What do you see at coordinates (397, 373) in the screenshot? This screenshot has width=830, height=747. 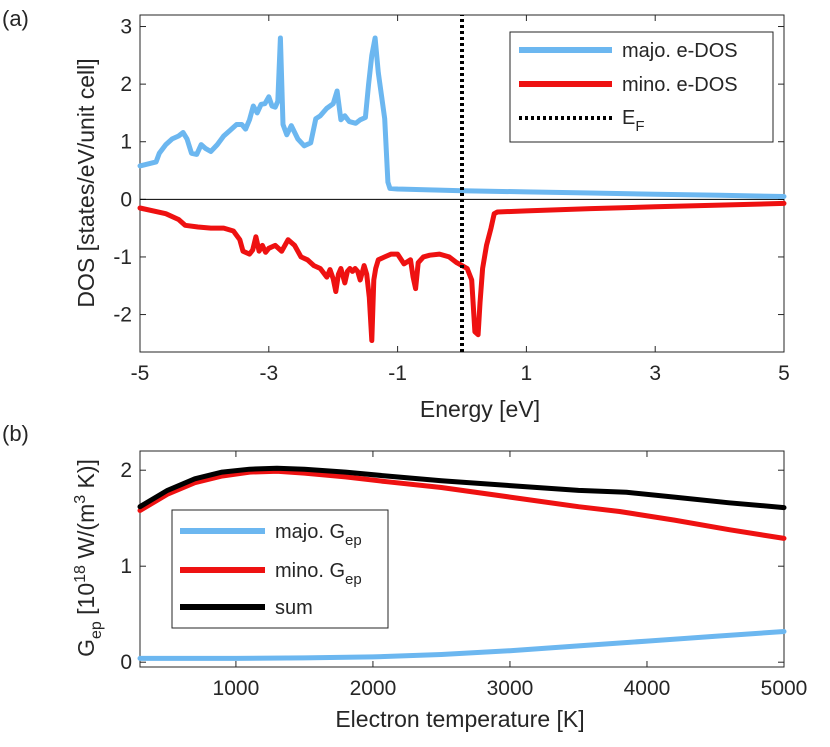 I see `panel-a-xtick-label: -1` at bounding box center [397, 373].